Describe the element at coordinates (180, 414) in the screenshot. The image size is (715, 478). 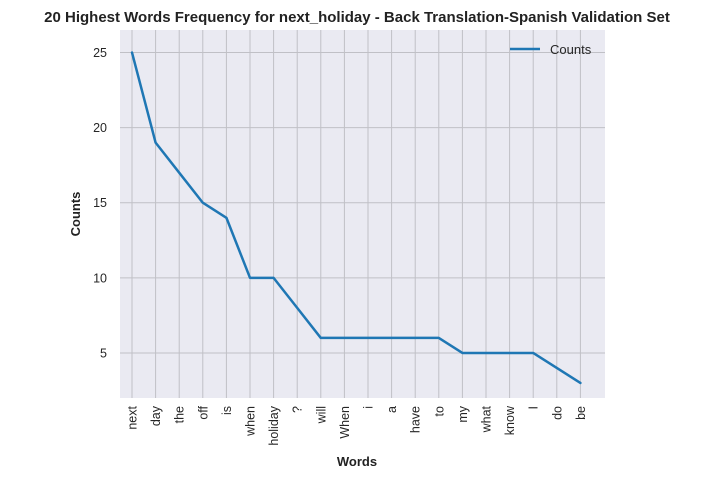
I see `x-tick-label: the` at that location.